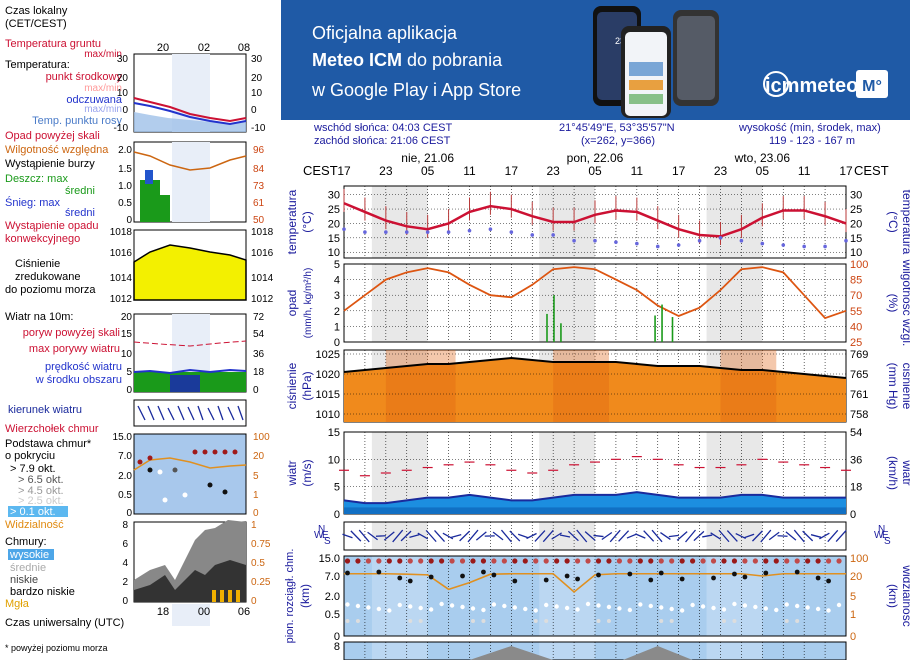  I want to click on legend-footnote: * powyżej poziomu morza, so click(56, 648).